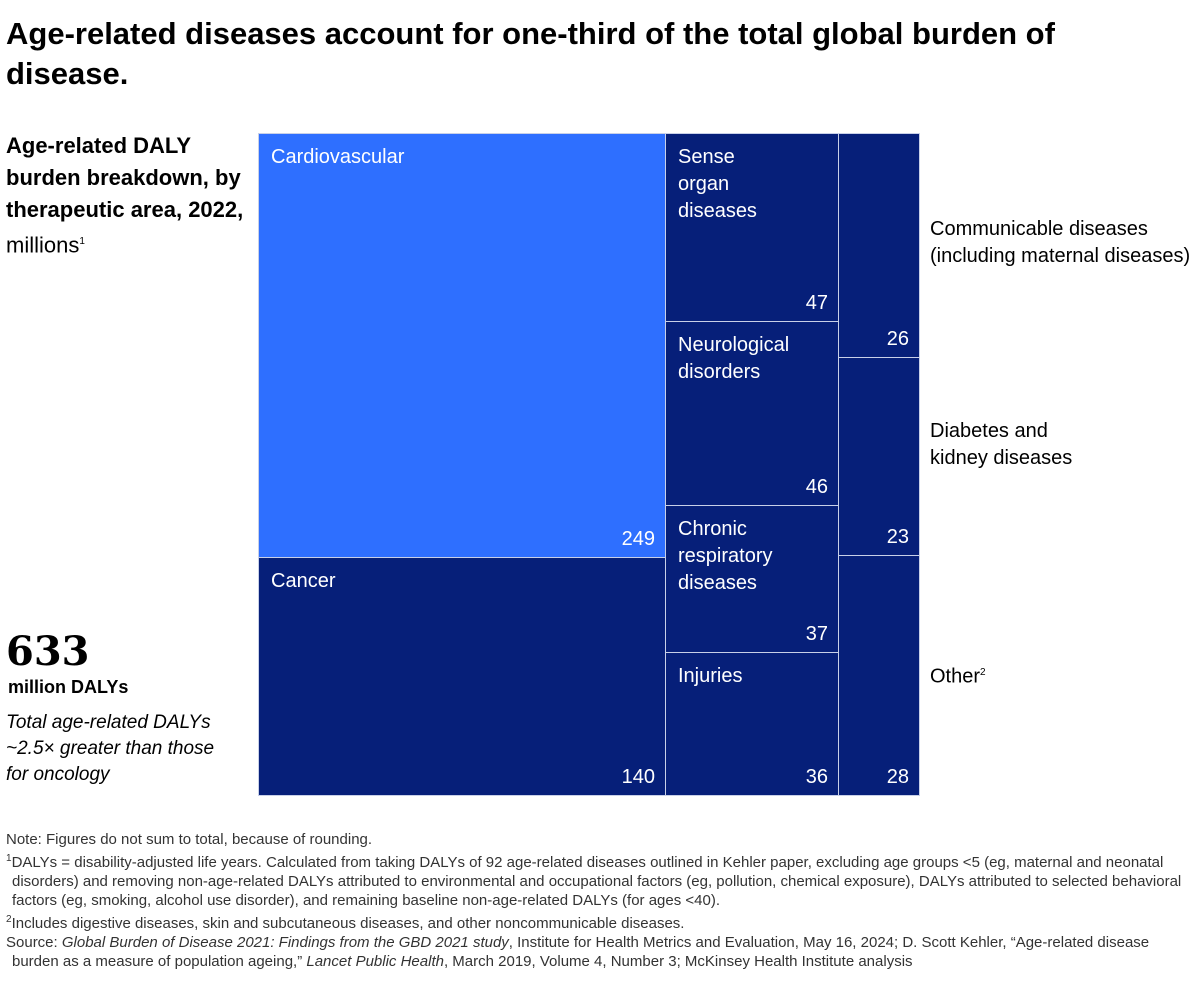 The image size is (1200, 1003). What do you see at coordinates (734, 358) in the screenshot?
I see `cell-label: Neurological disorders` at bounding box center [734, 358].